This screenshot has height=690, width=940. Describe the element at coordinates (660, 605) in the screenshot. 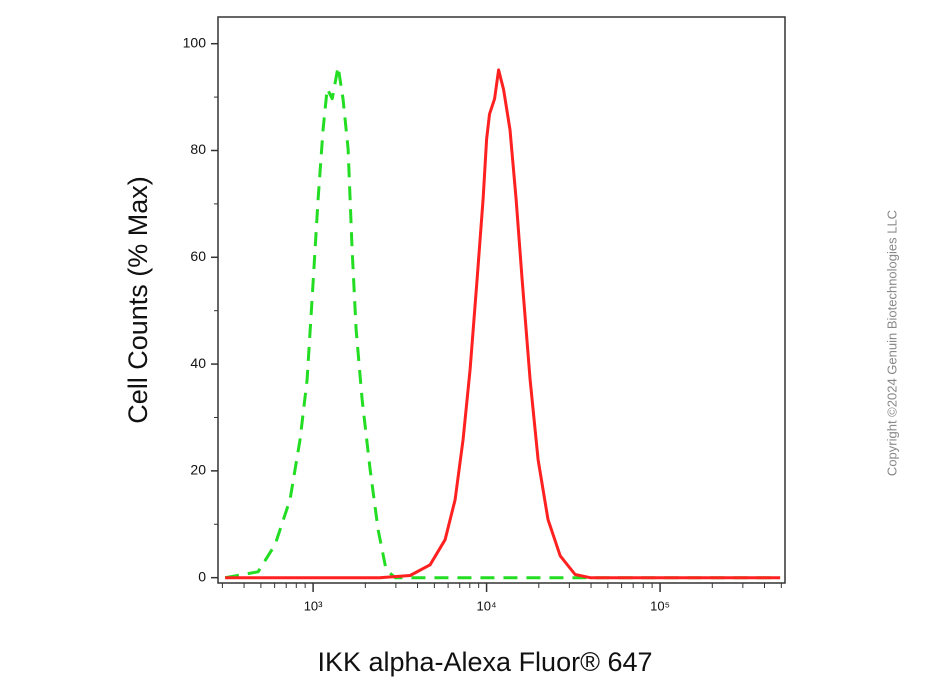

I see `x-tick-label: 10⁵` at that location.